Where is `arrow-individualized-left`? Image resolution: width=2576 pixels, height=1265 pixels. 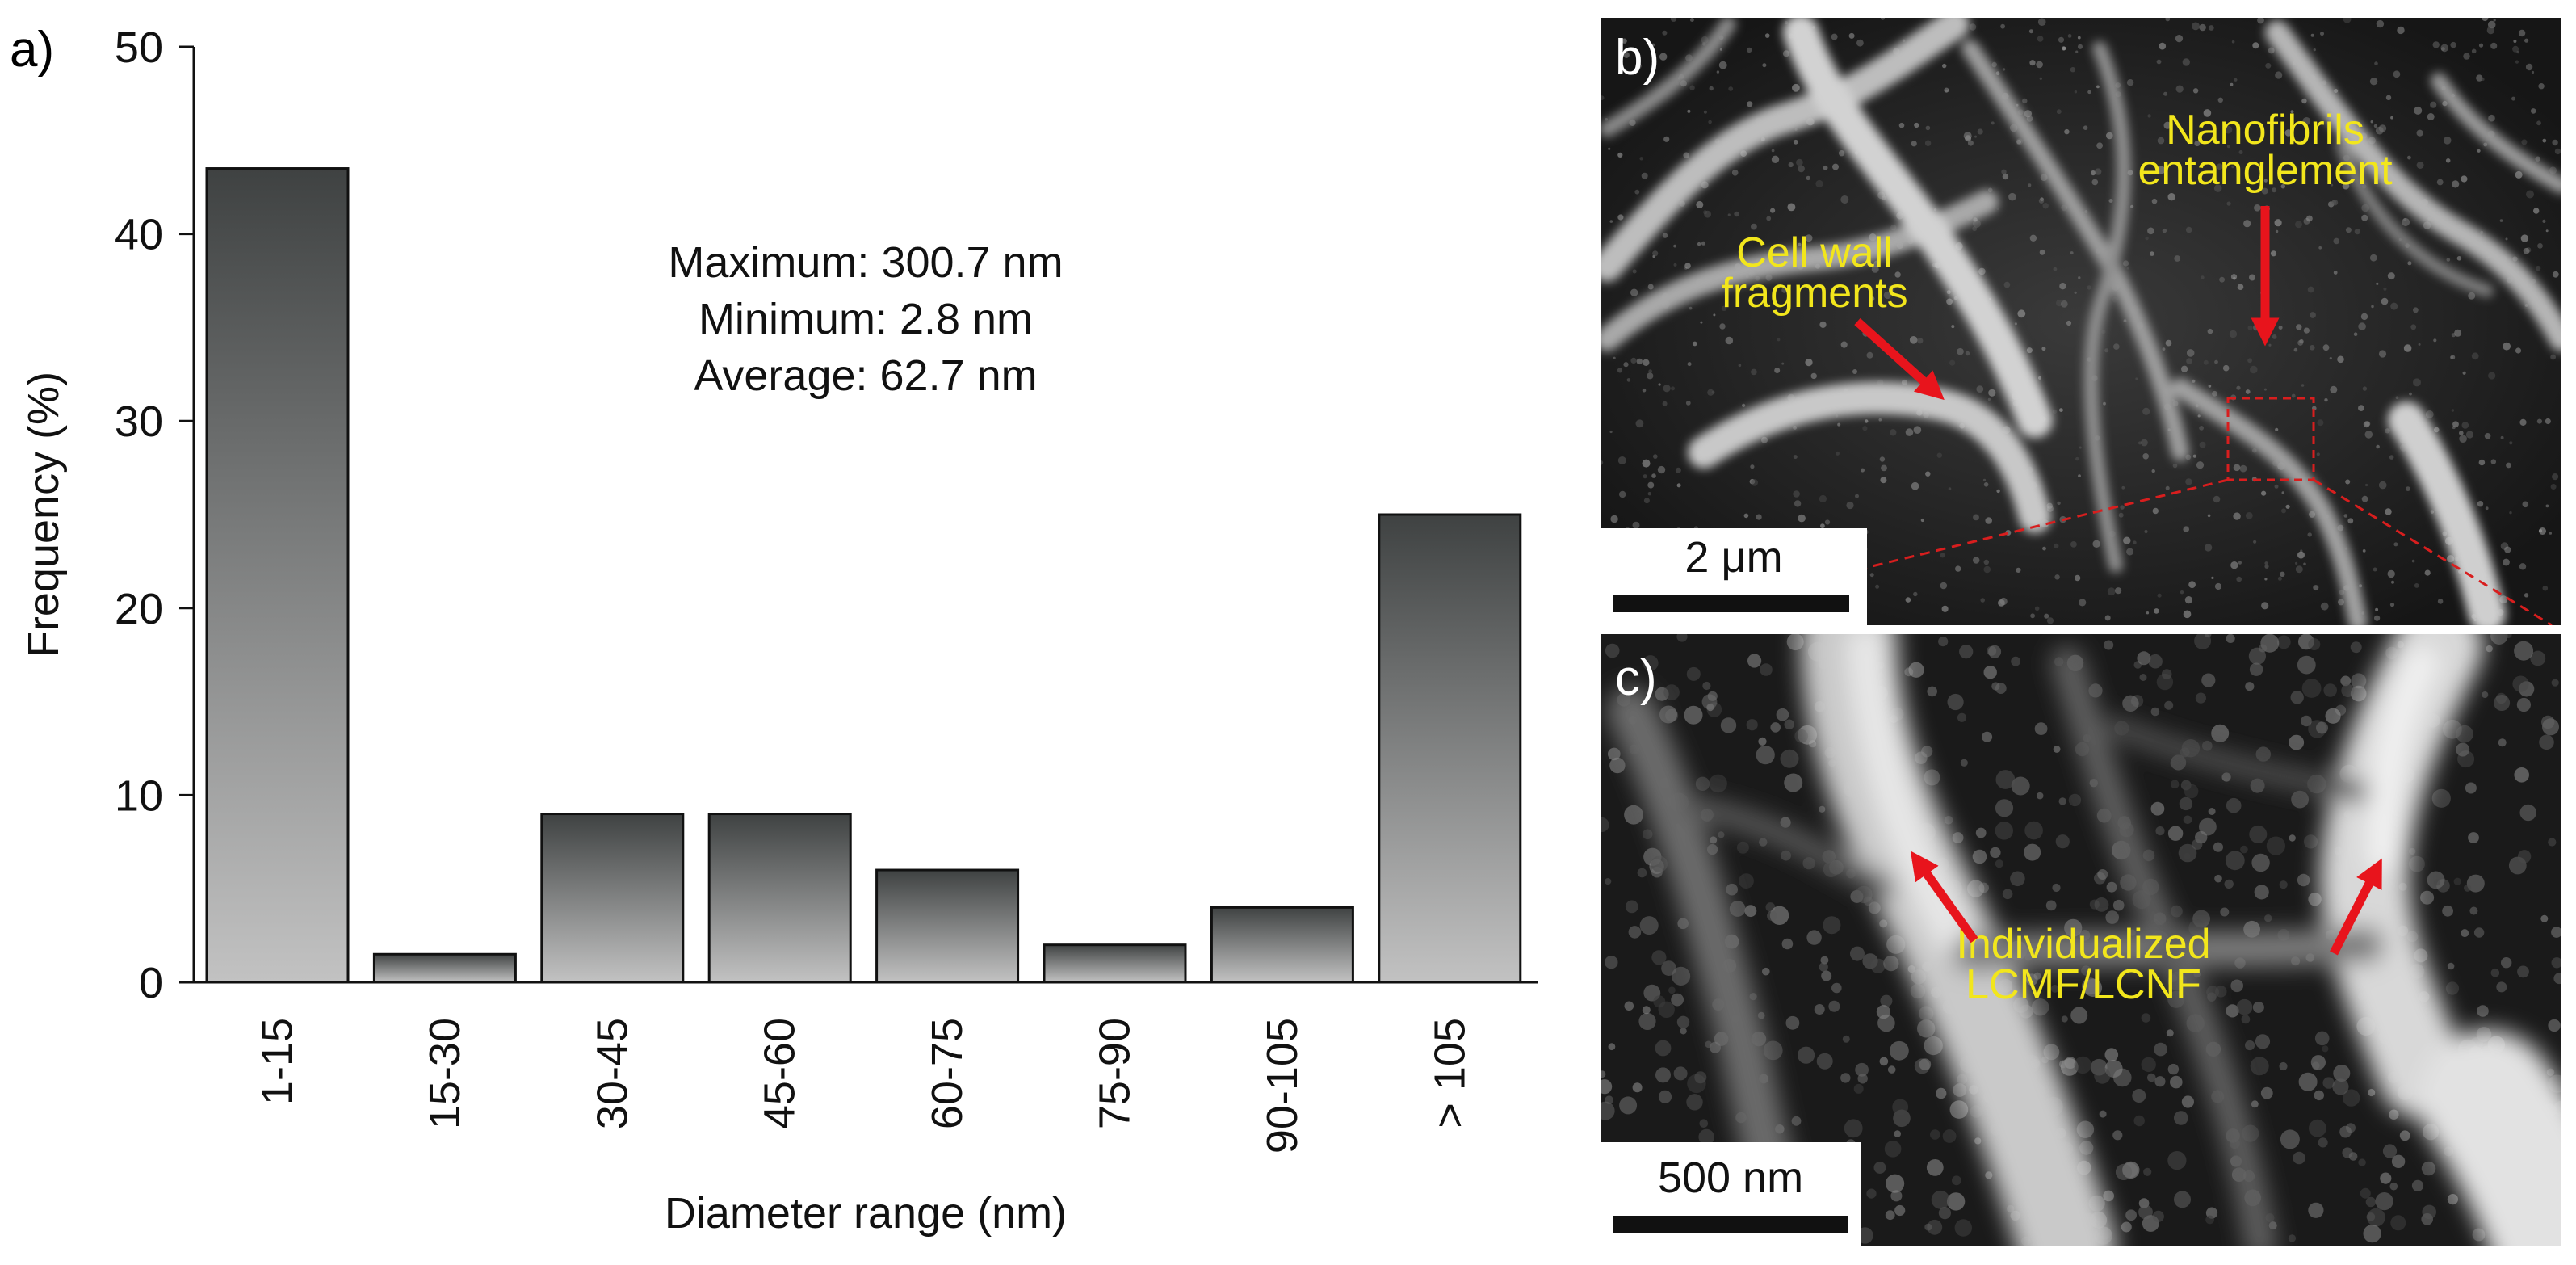 arrow-individualized-left is located at coordinates (1944, 897).